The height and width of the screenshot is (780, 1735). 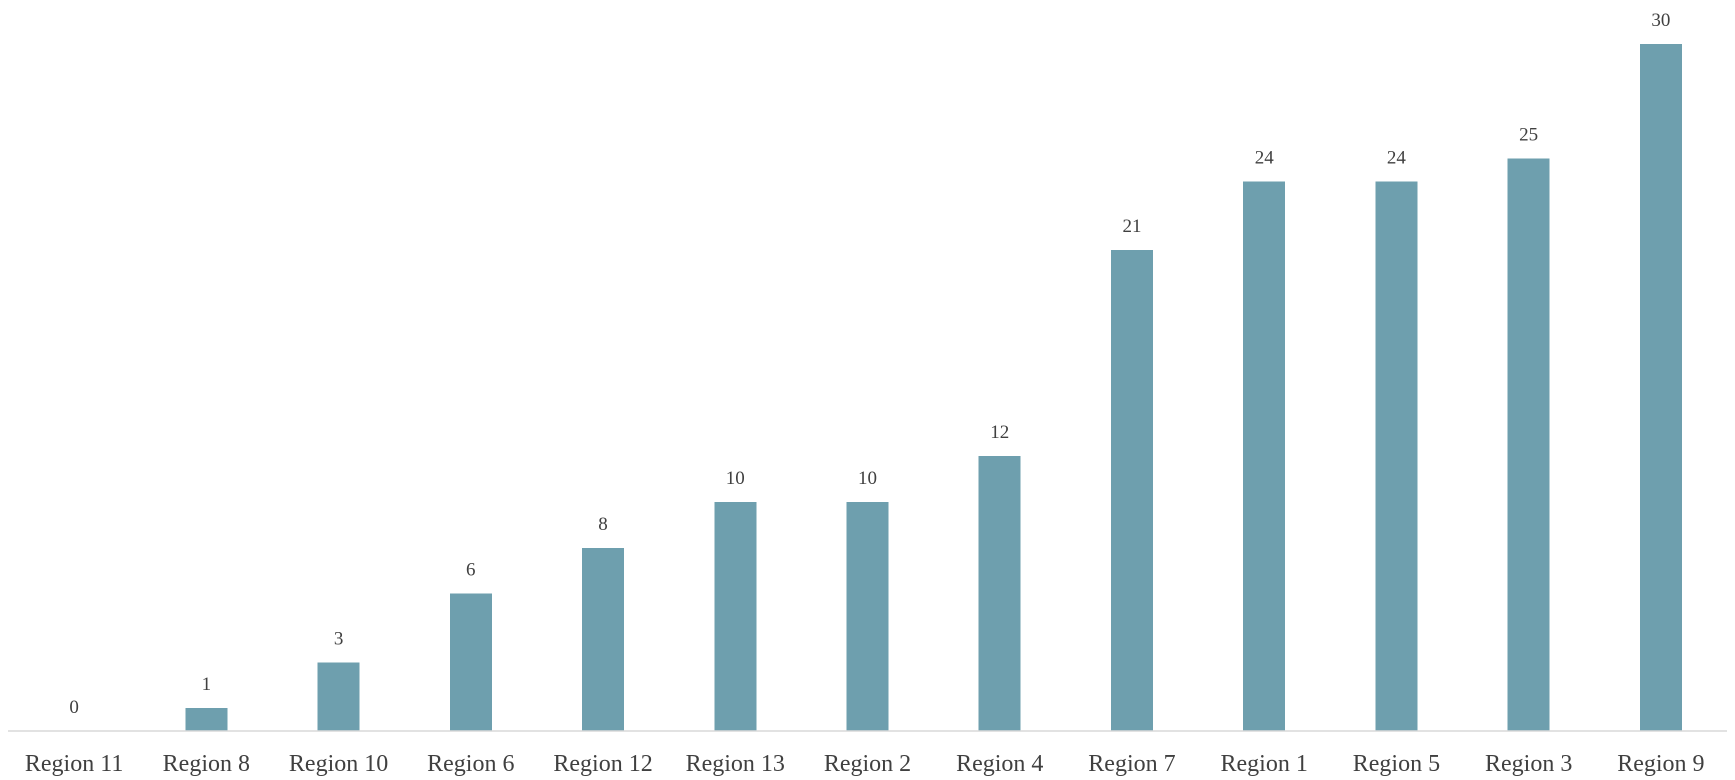 I want to click on data-label-region-8: 1, so click(x=207, y=684).